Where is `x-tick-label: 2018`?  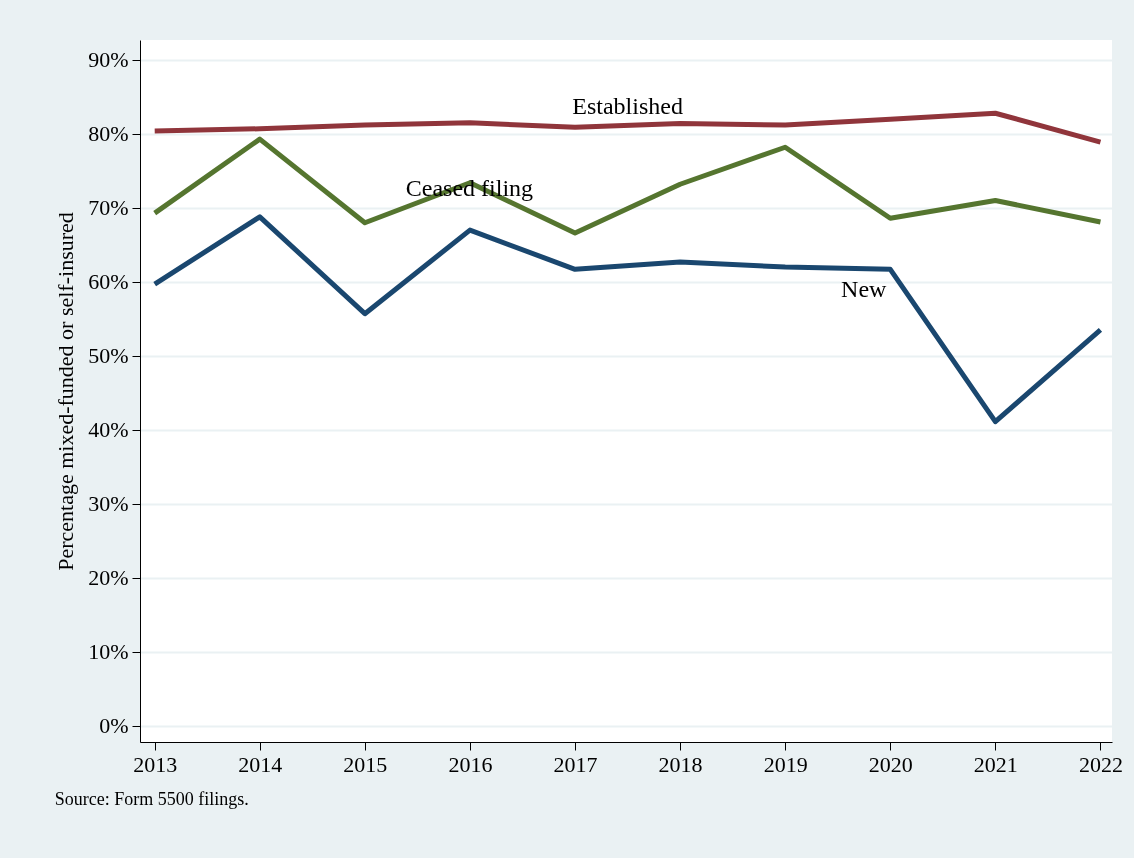
x-tick-label: 2018 is located at coordinates (680, 764).